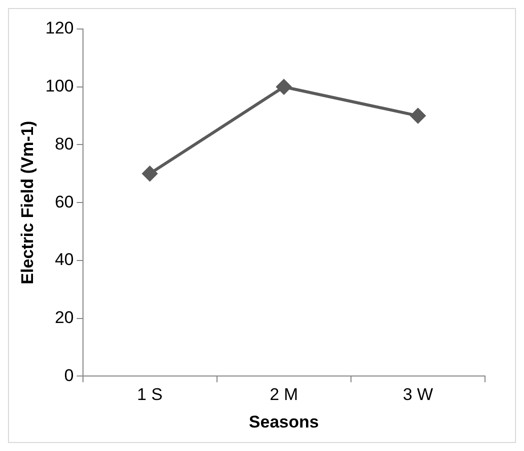  What do you see at coordinates (284, 394) in the screenshot?
I see `x-tick-label: 2 M` at bounding box center [284, 394].